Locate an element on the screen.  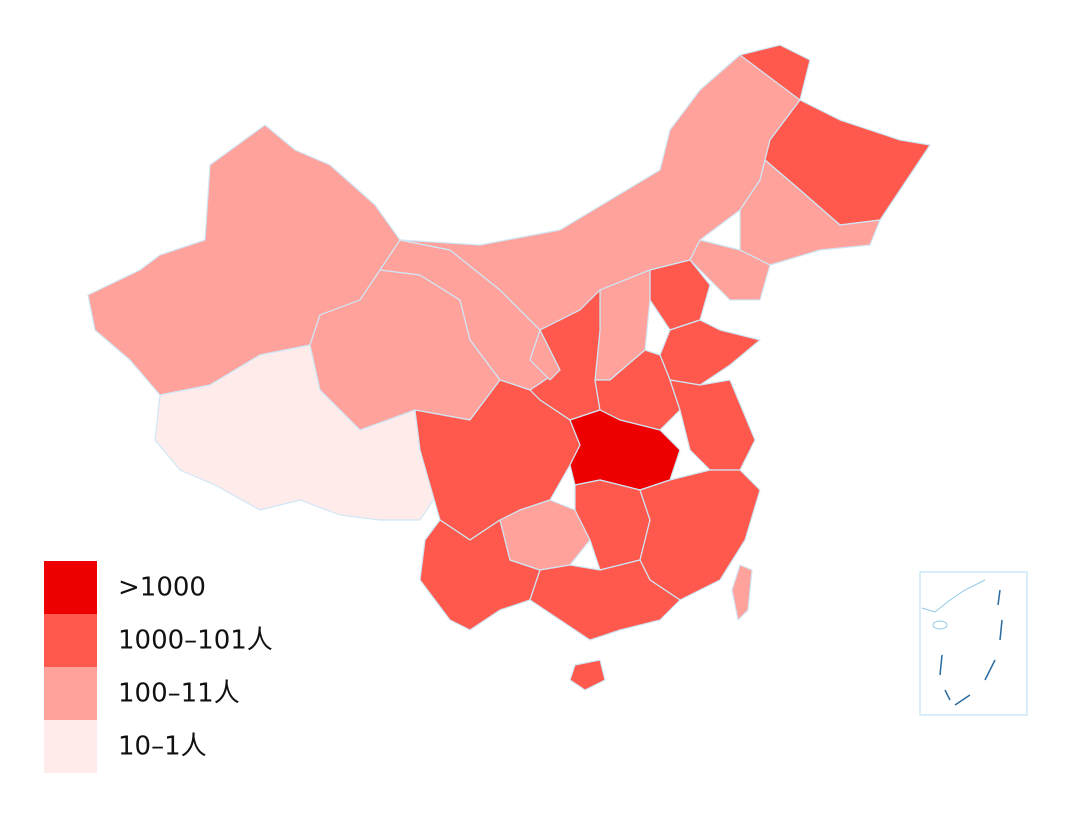
inset-island is located at coordinates (940, 625).